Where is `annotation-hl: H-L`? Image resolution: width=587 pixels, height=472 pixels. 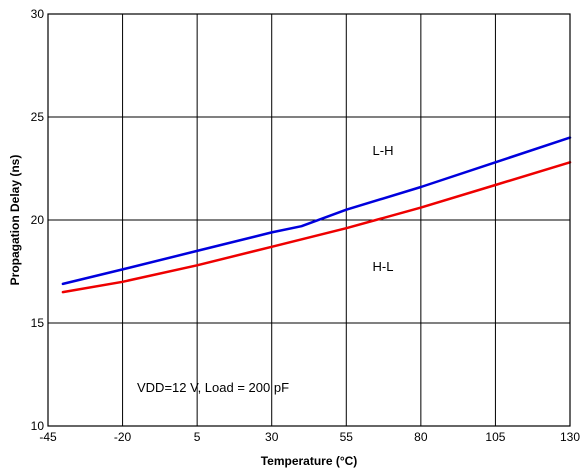
annotation-hl: H-L is located at coordinates (383, 266).